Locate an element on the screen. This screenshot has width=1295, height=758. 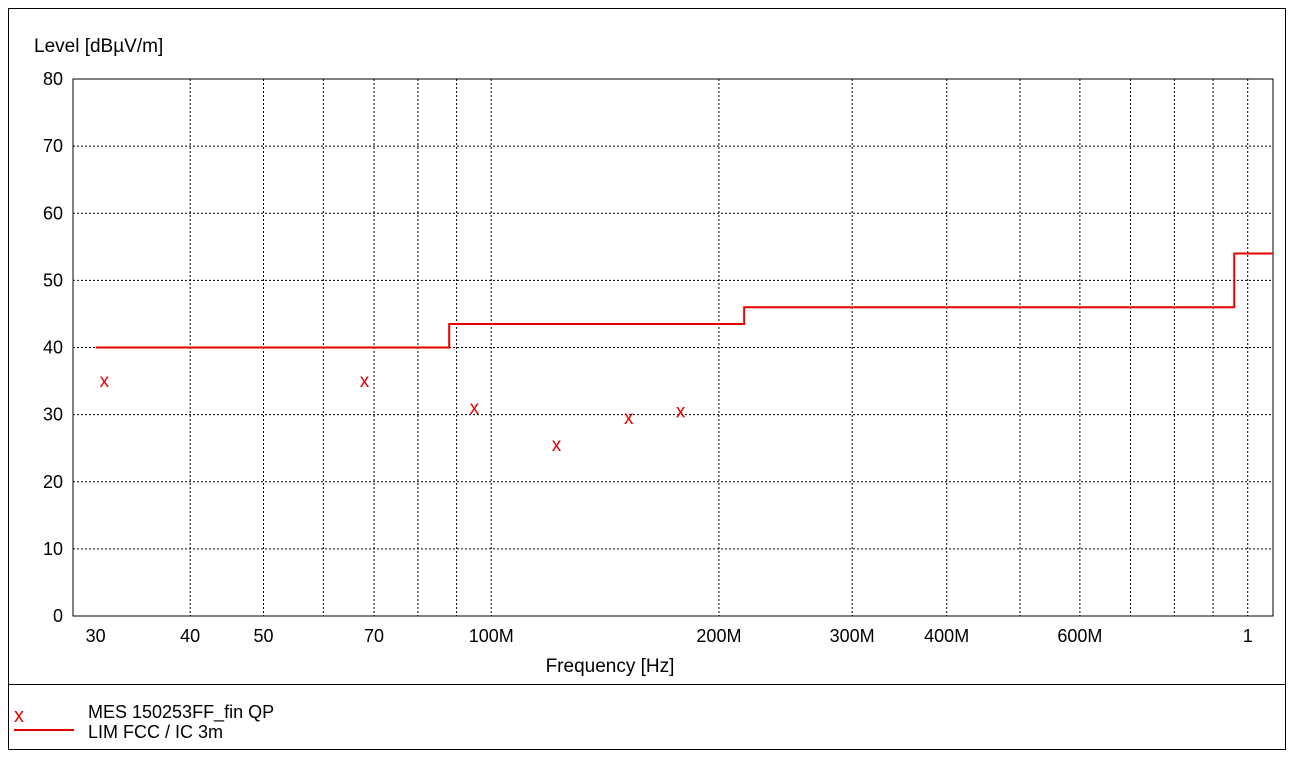
legend-label-measurement: MES 150253FF_fin QP is located at coordinates (181, 712).